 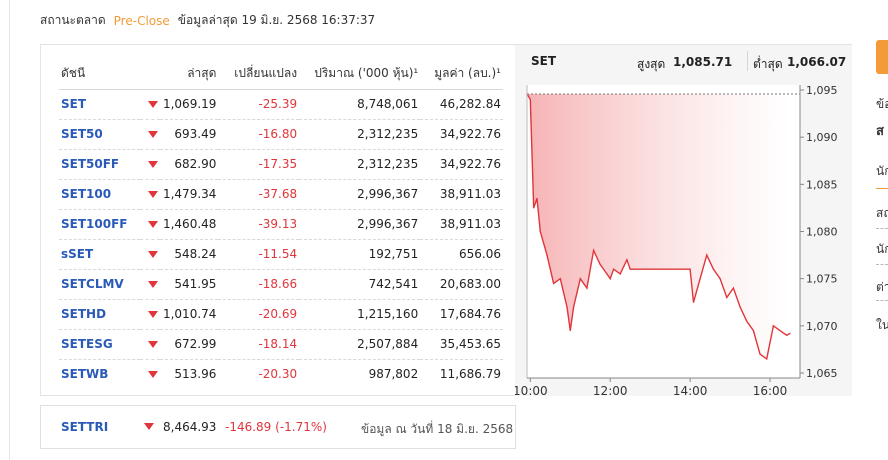 What do you see at coordinates (882, 188) in the screenshot?
I see `right-underline` at bounding box center [882, 188].